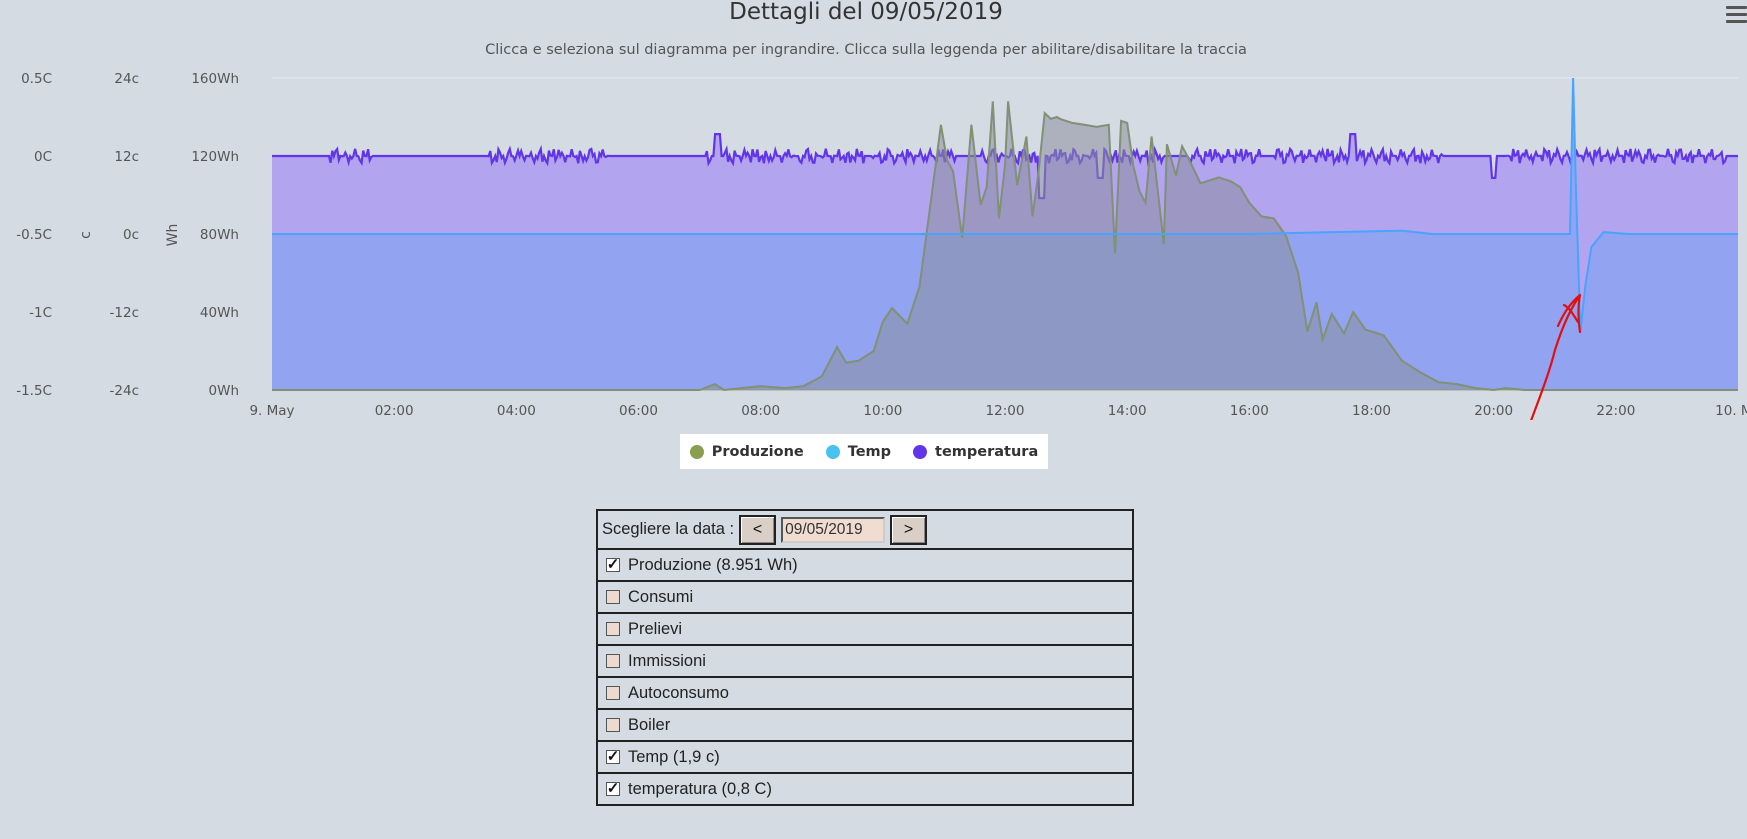  I want to click on x-tick-label: 14:00, so click(1127, 411).